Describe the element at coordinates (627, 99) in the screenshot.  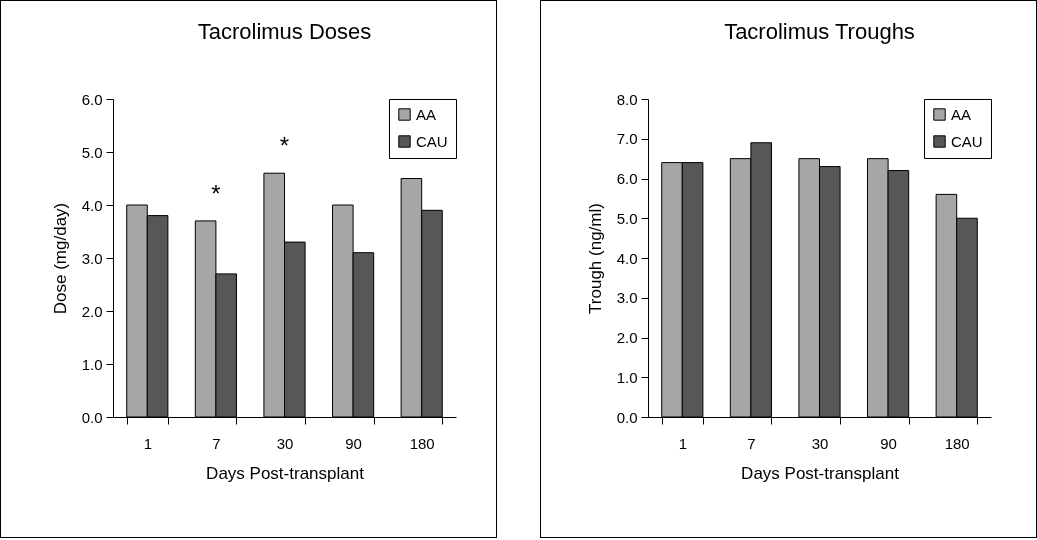
I see `y-tick-label: 8.0` at that location.